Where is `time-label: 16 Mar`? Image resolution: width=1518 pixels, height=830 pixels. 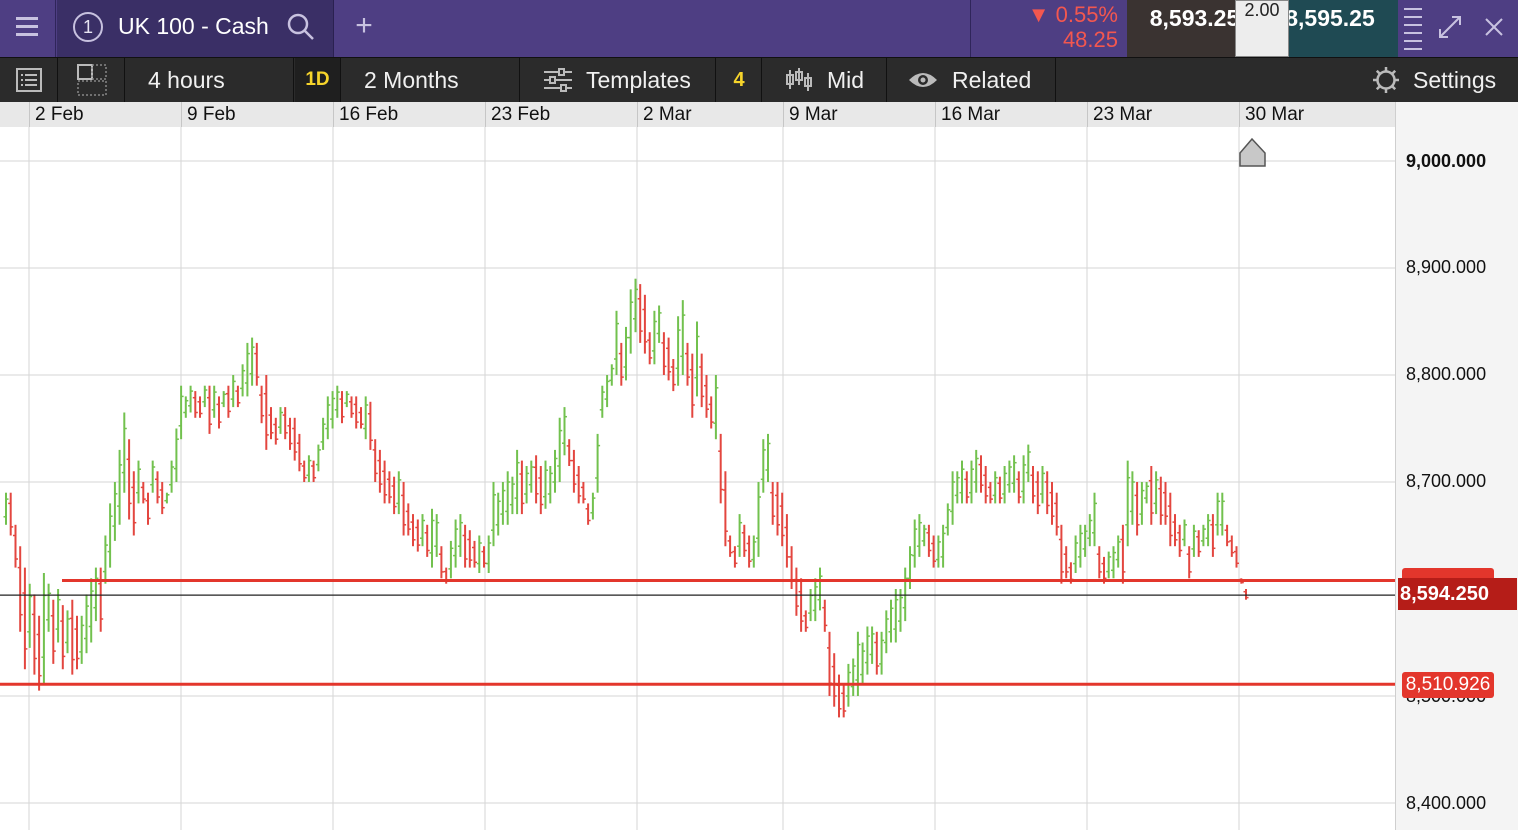 time-label: 16 Mar is located at coordinates (967, 114).